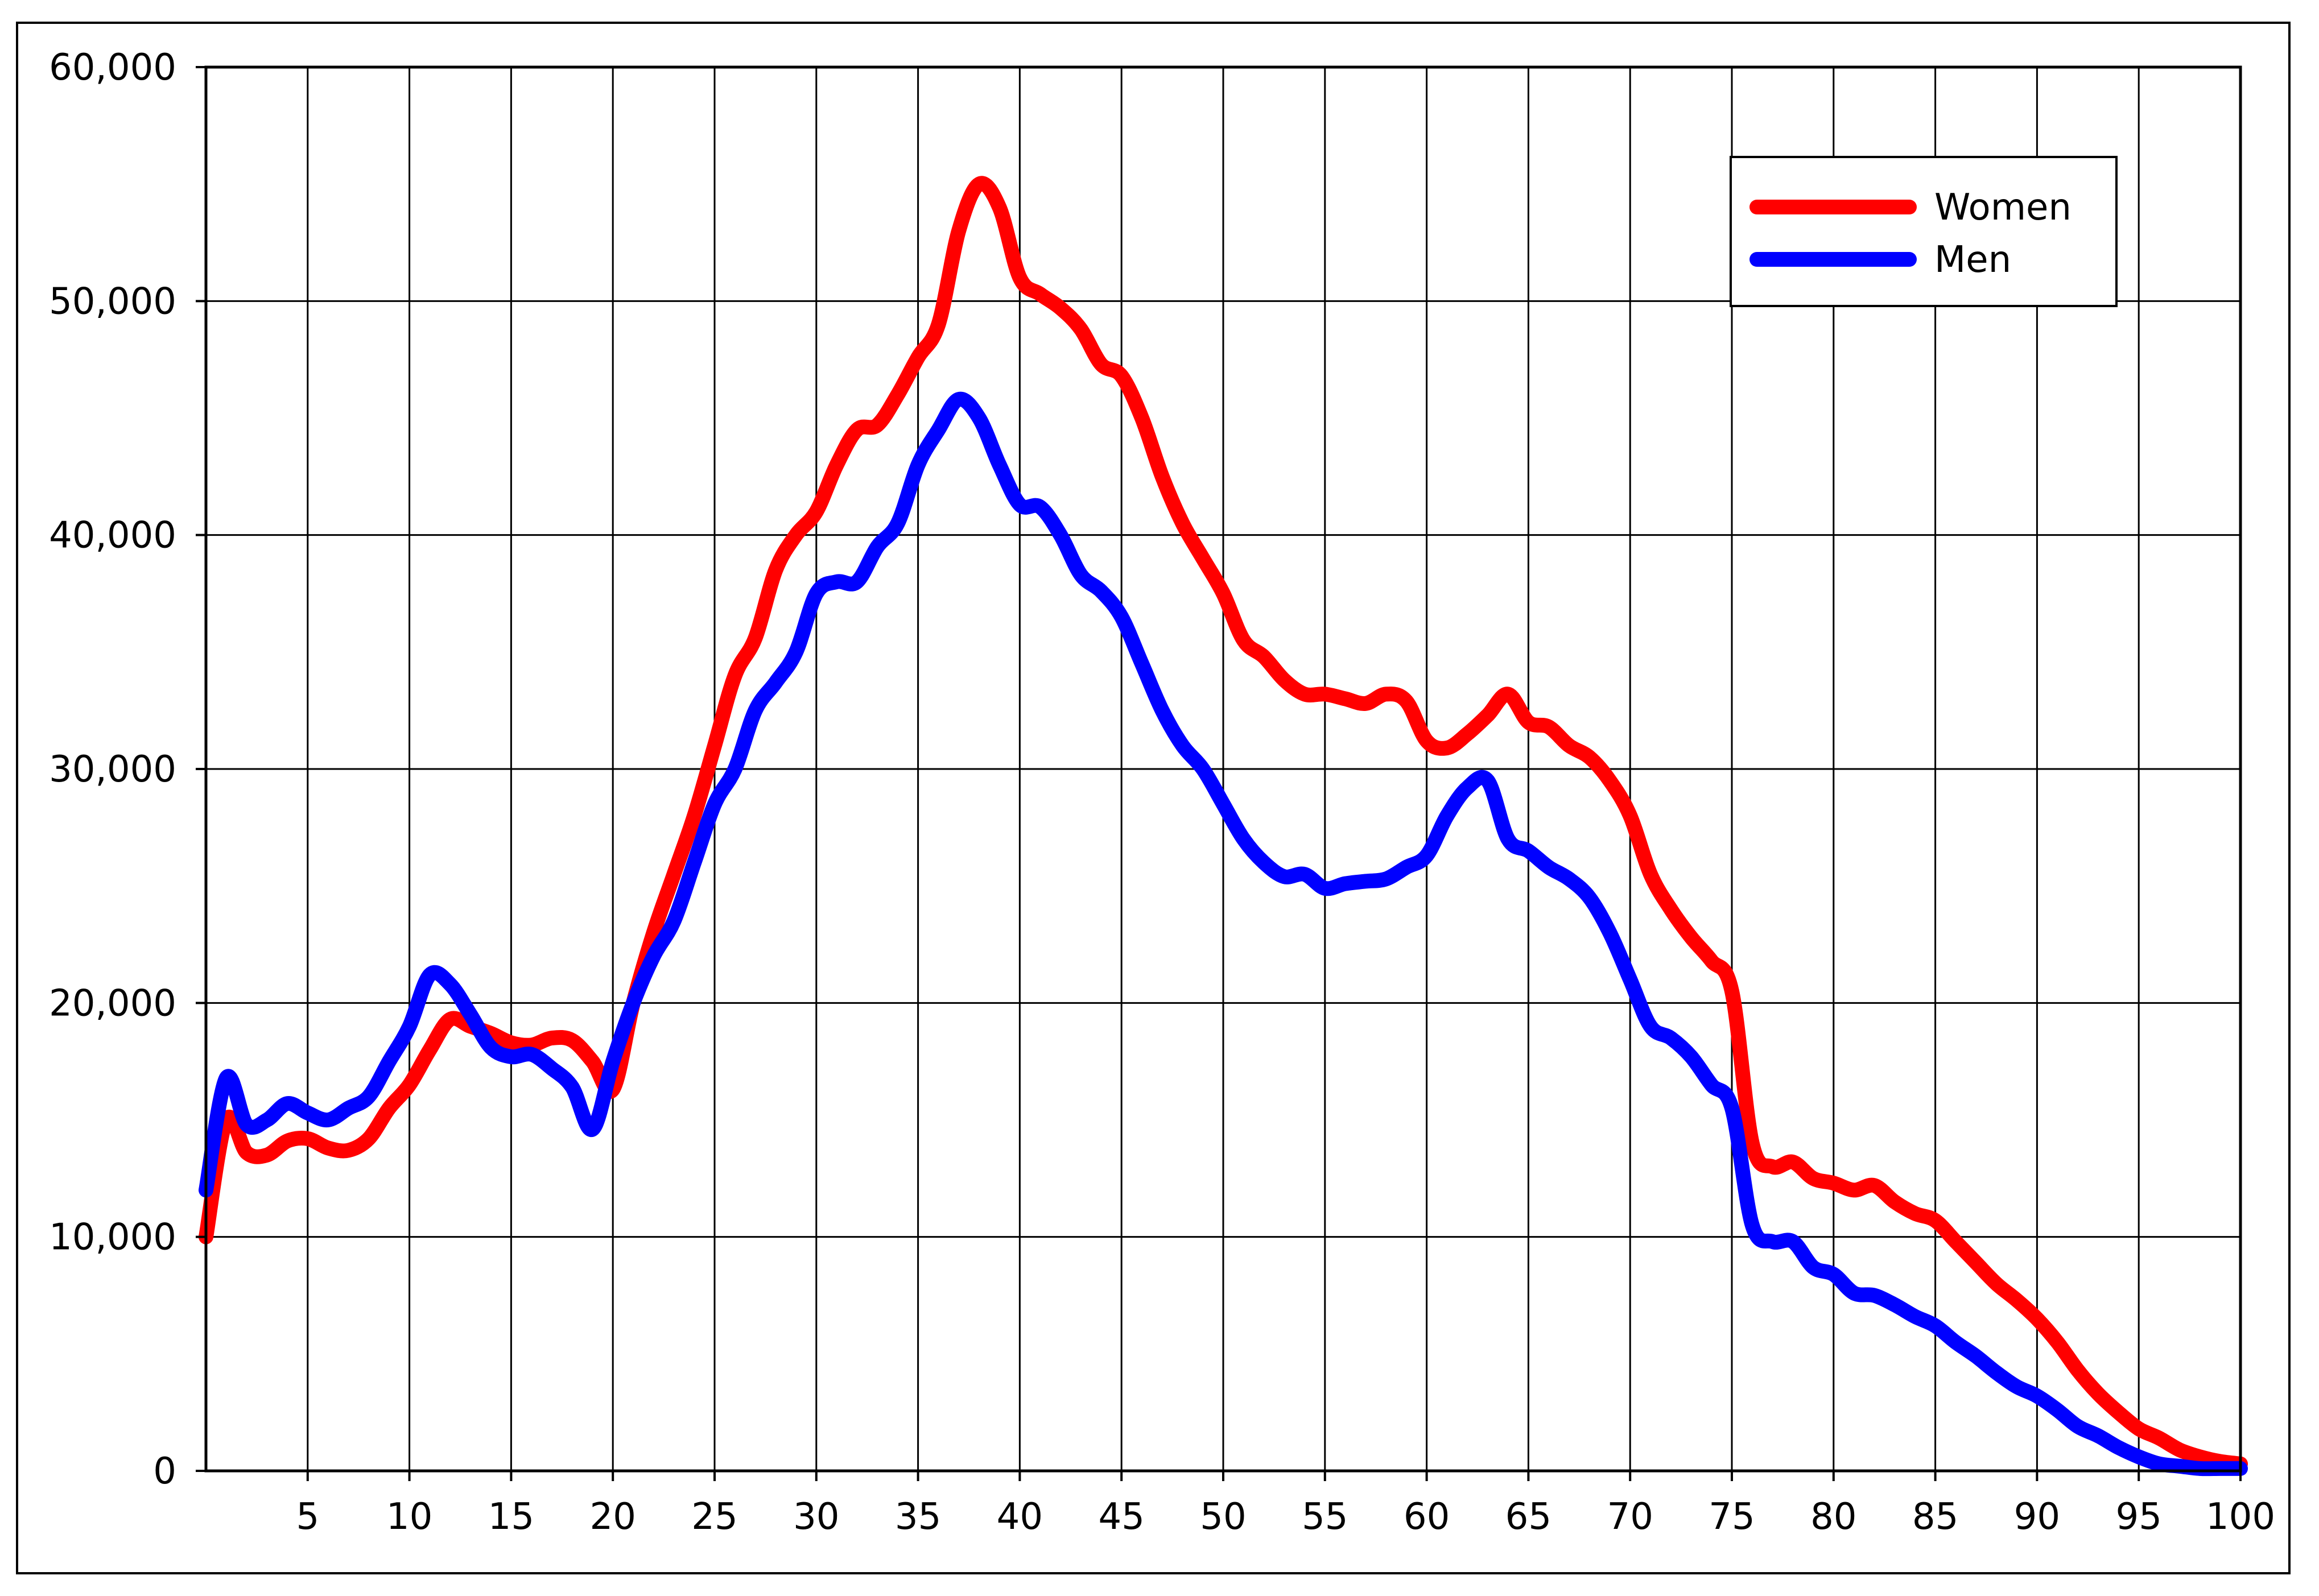 This screenshot has width=2319, height=1596. Describe the element at coordinates (1427, 1517) in the screenshot. I see `x-tick-label: 60` at that location.